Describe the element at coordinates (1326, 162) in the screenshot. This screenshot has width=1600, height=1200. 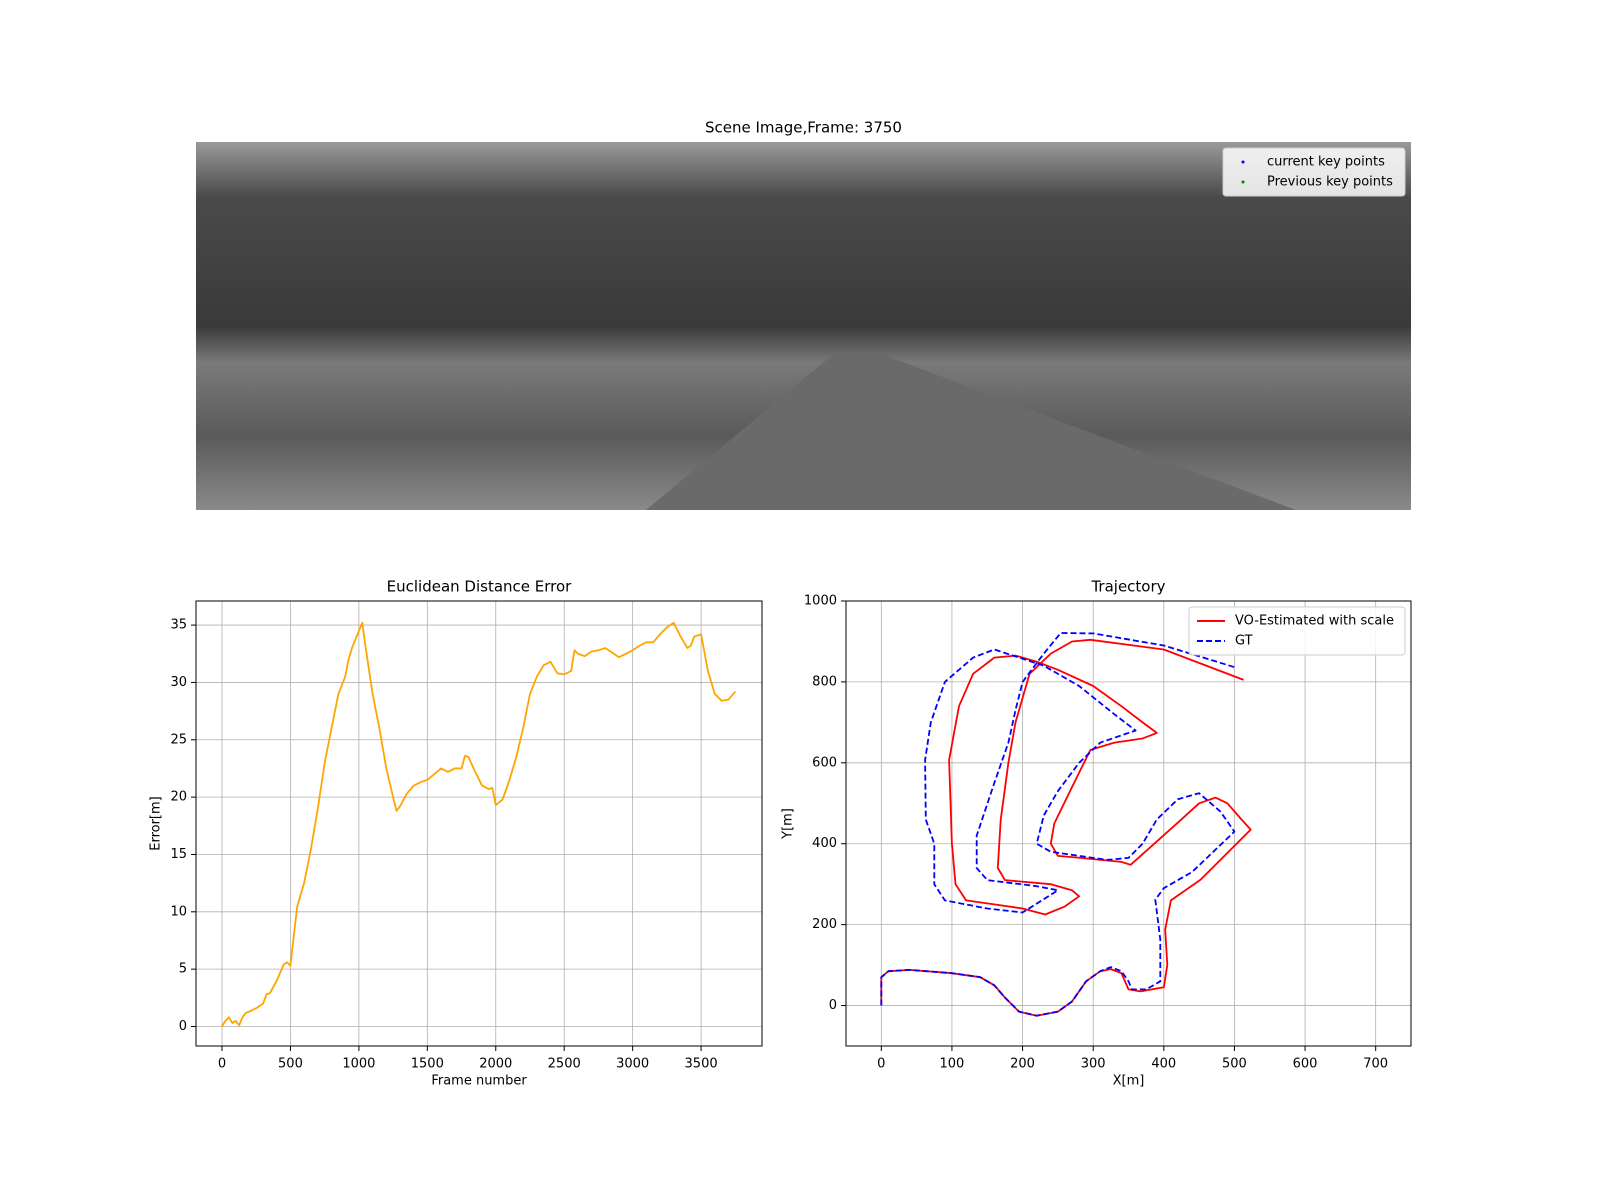
I see `legend-label: current key points` at that location.